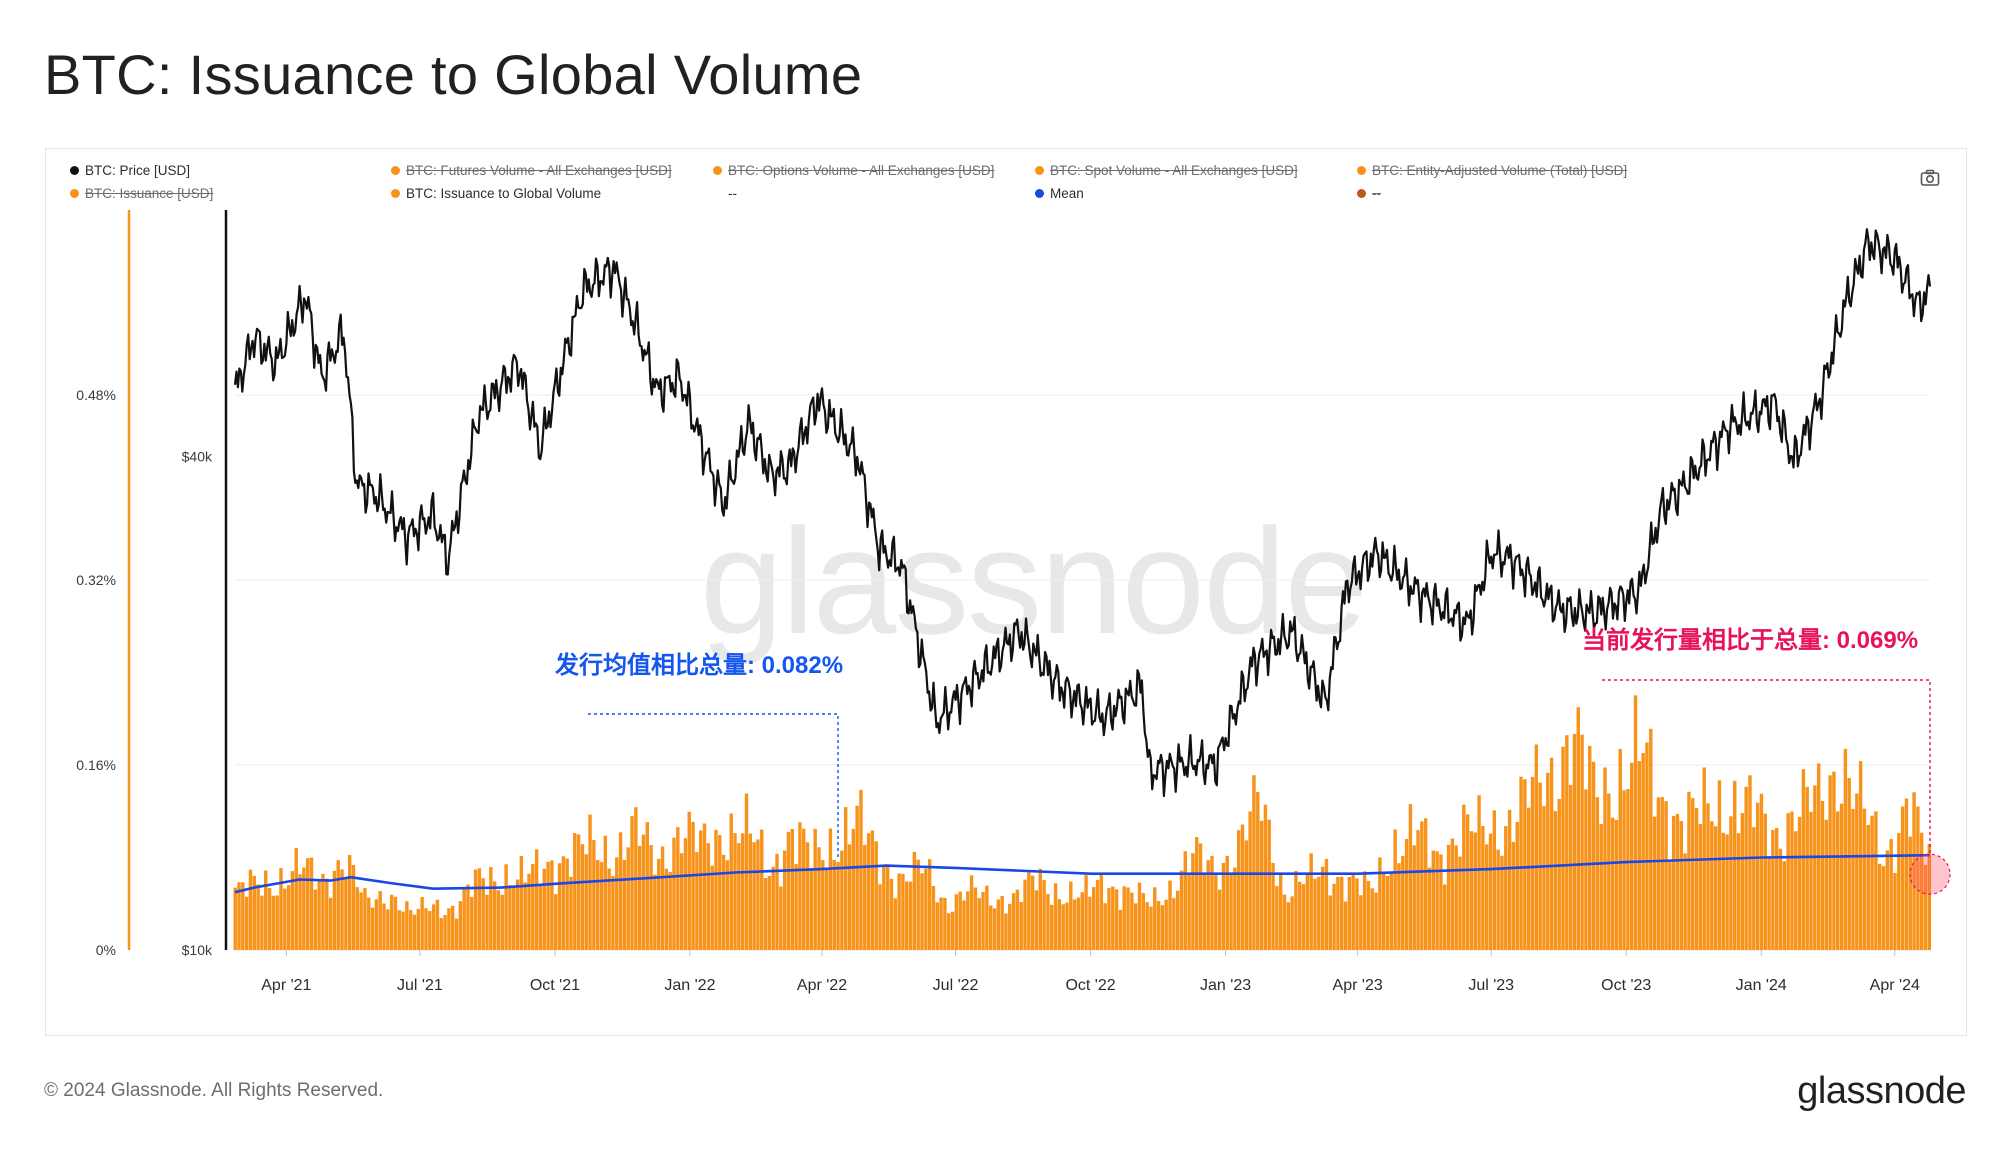 This screenshot has height=1152, width=2000. Describe the element at coordinates (96, 765) in the screenshot. I see `y-left-tick-label: 0.16%` at that location.